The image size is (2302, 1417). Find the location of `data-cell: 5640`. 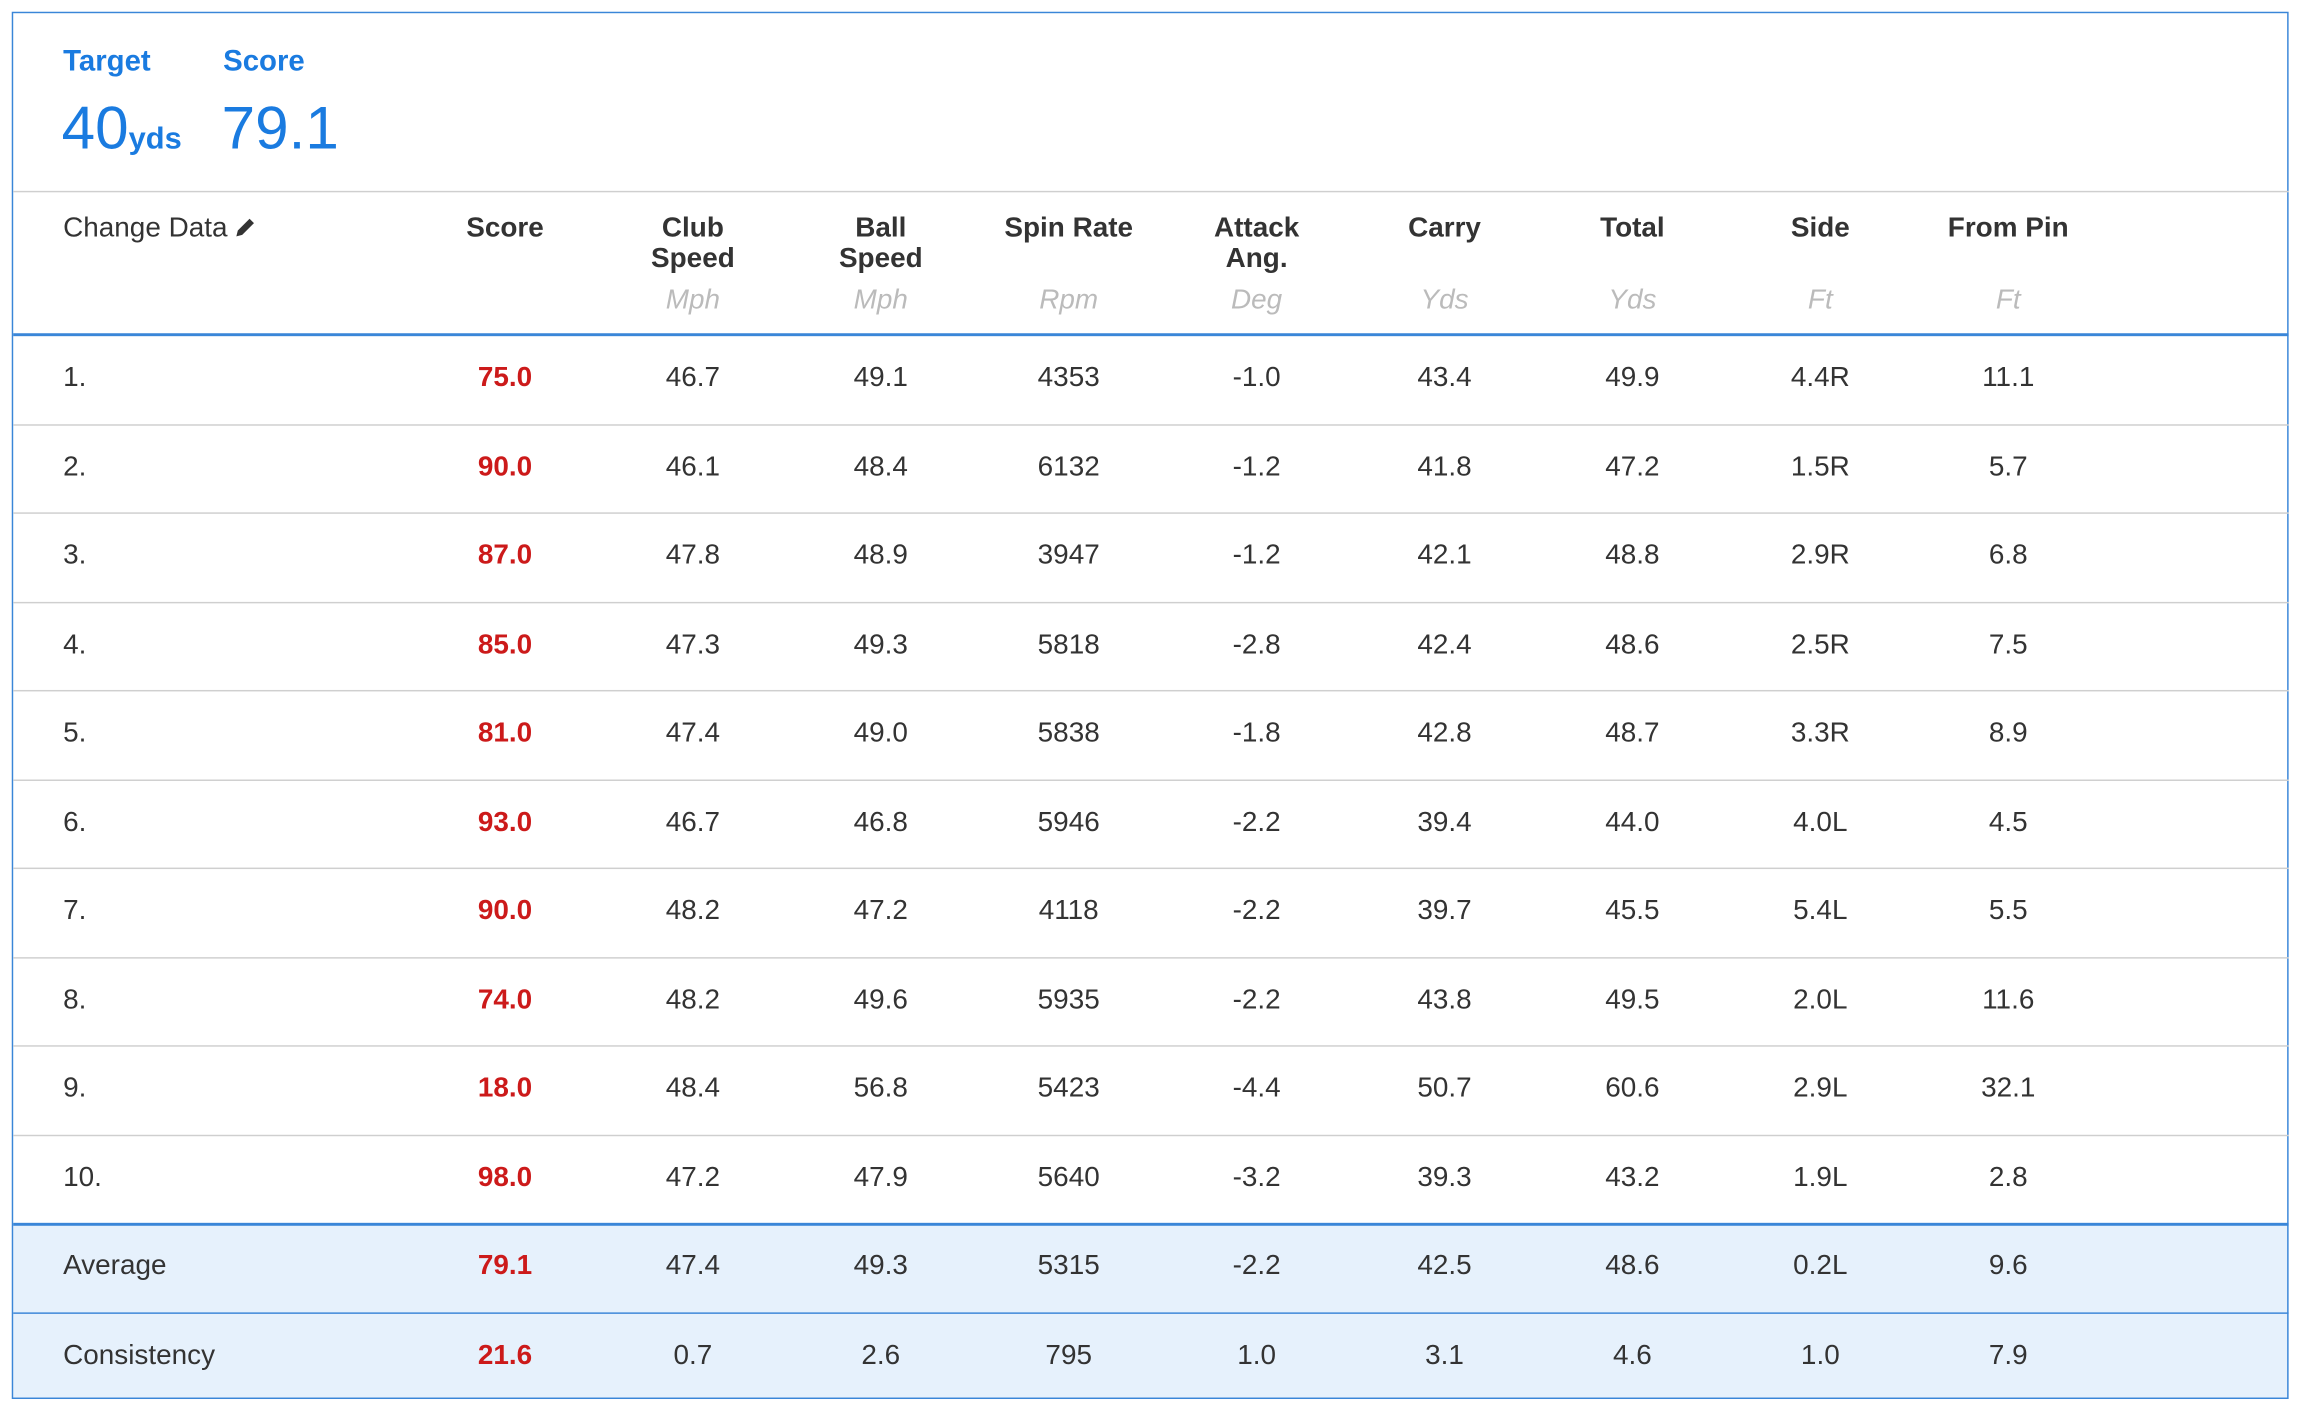

data-cell: 5640 is located at coordinates (1068, 1178).